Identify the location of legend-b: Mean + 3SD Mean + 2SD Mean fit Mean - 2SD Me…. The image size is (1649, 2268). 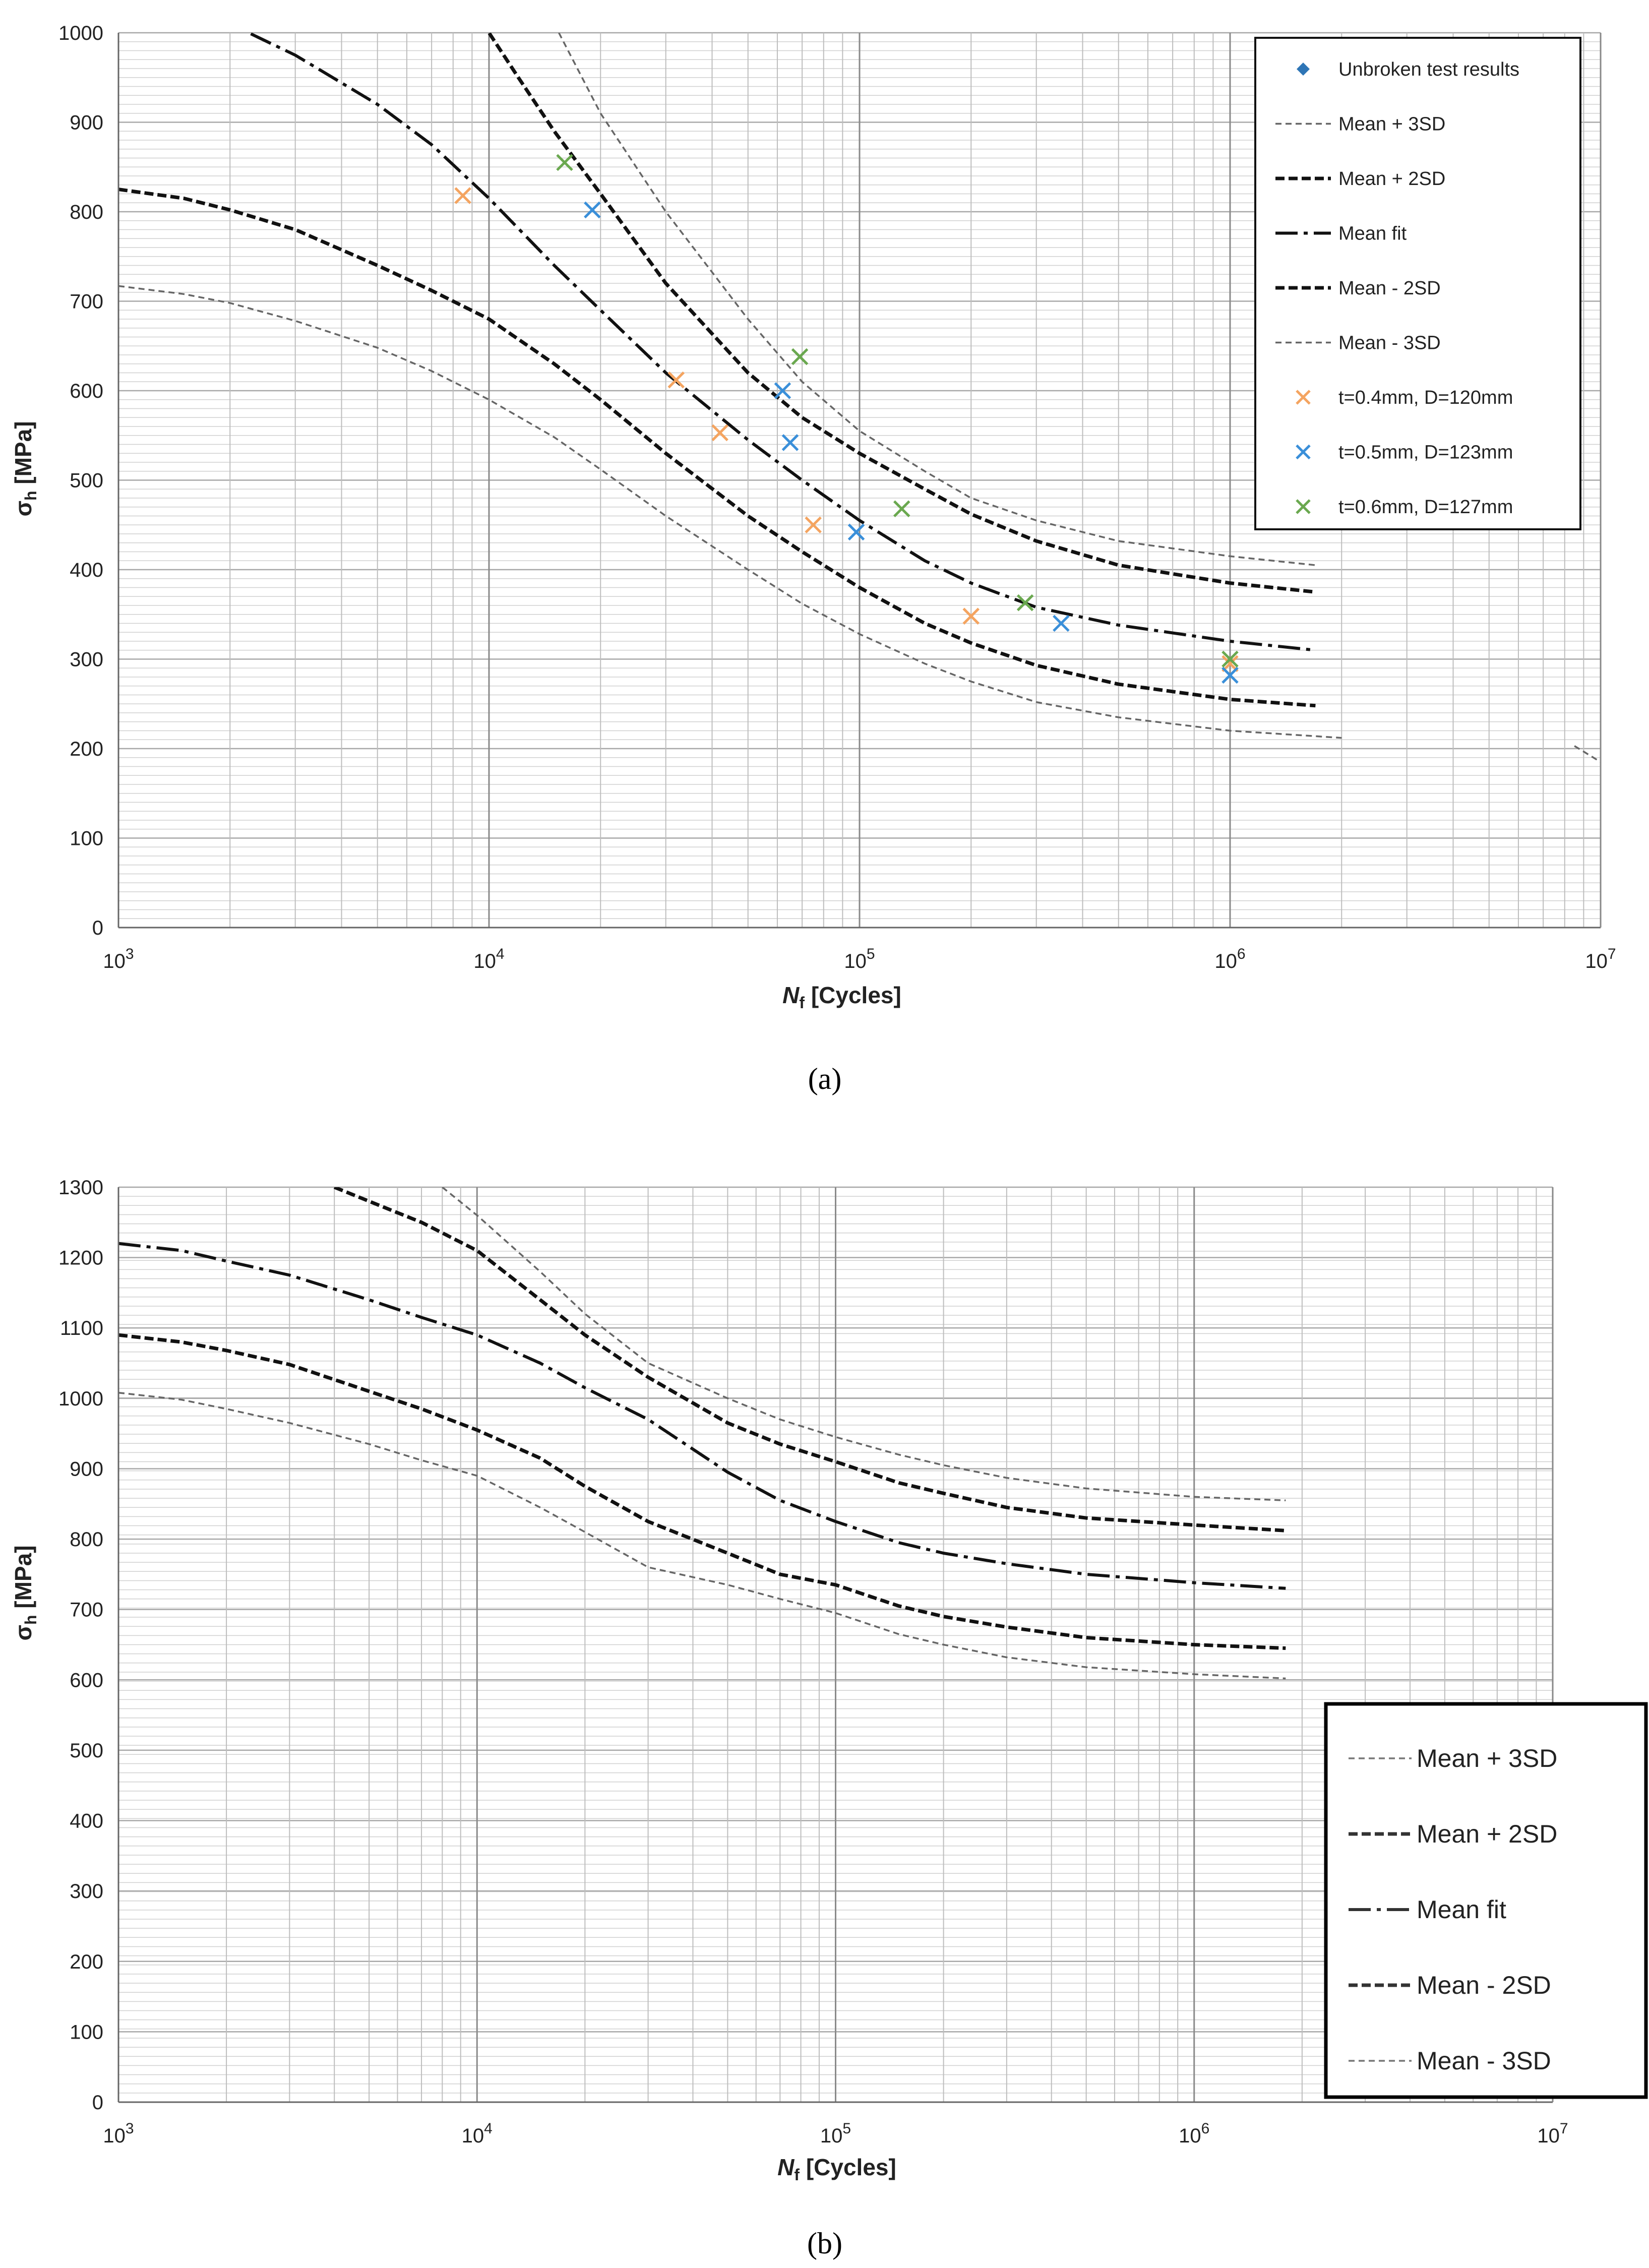
(1486, 1900).